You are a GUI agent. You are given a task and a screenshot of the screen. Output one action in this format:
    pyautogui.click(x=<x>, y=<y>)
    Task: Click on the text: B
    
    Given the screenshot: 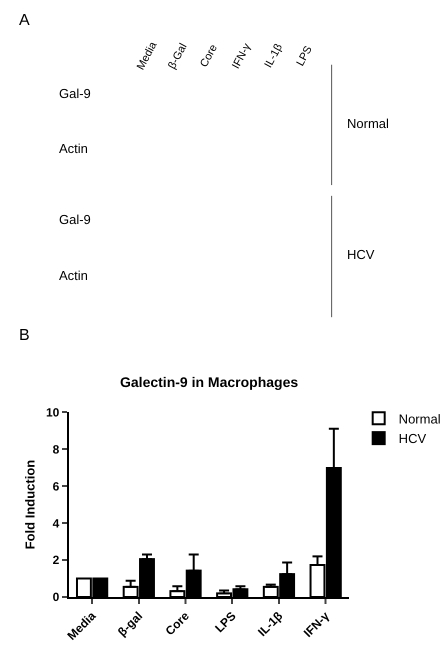 What is the action you would take?
    pyautogui.click(x=24, y=335)
    